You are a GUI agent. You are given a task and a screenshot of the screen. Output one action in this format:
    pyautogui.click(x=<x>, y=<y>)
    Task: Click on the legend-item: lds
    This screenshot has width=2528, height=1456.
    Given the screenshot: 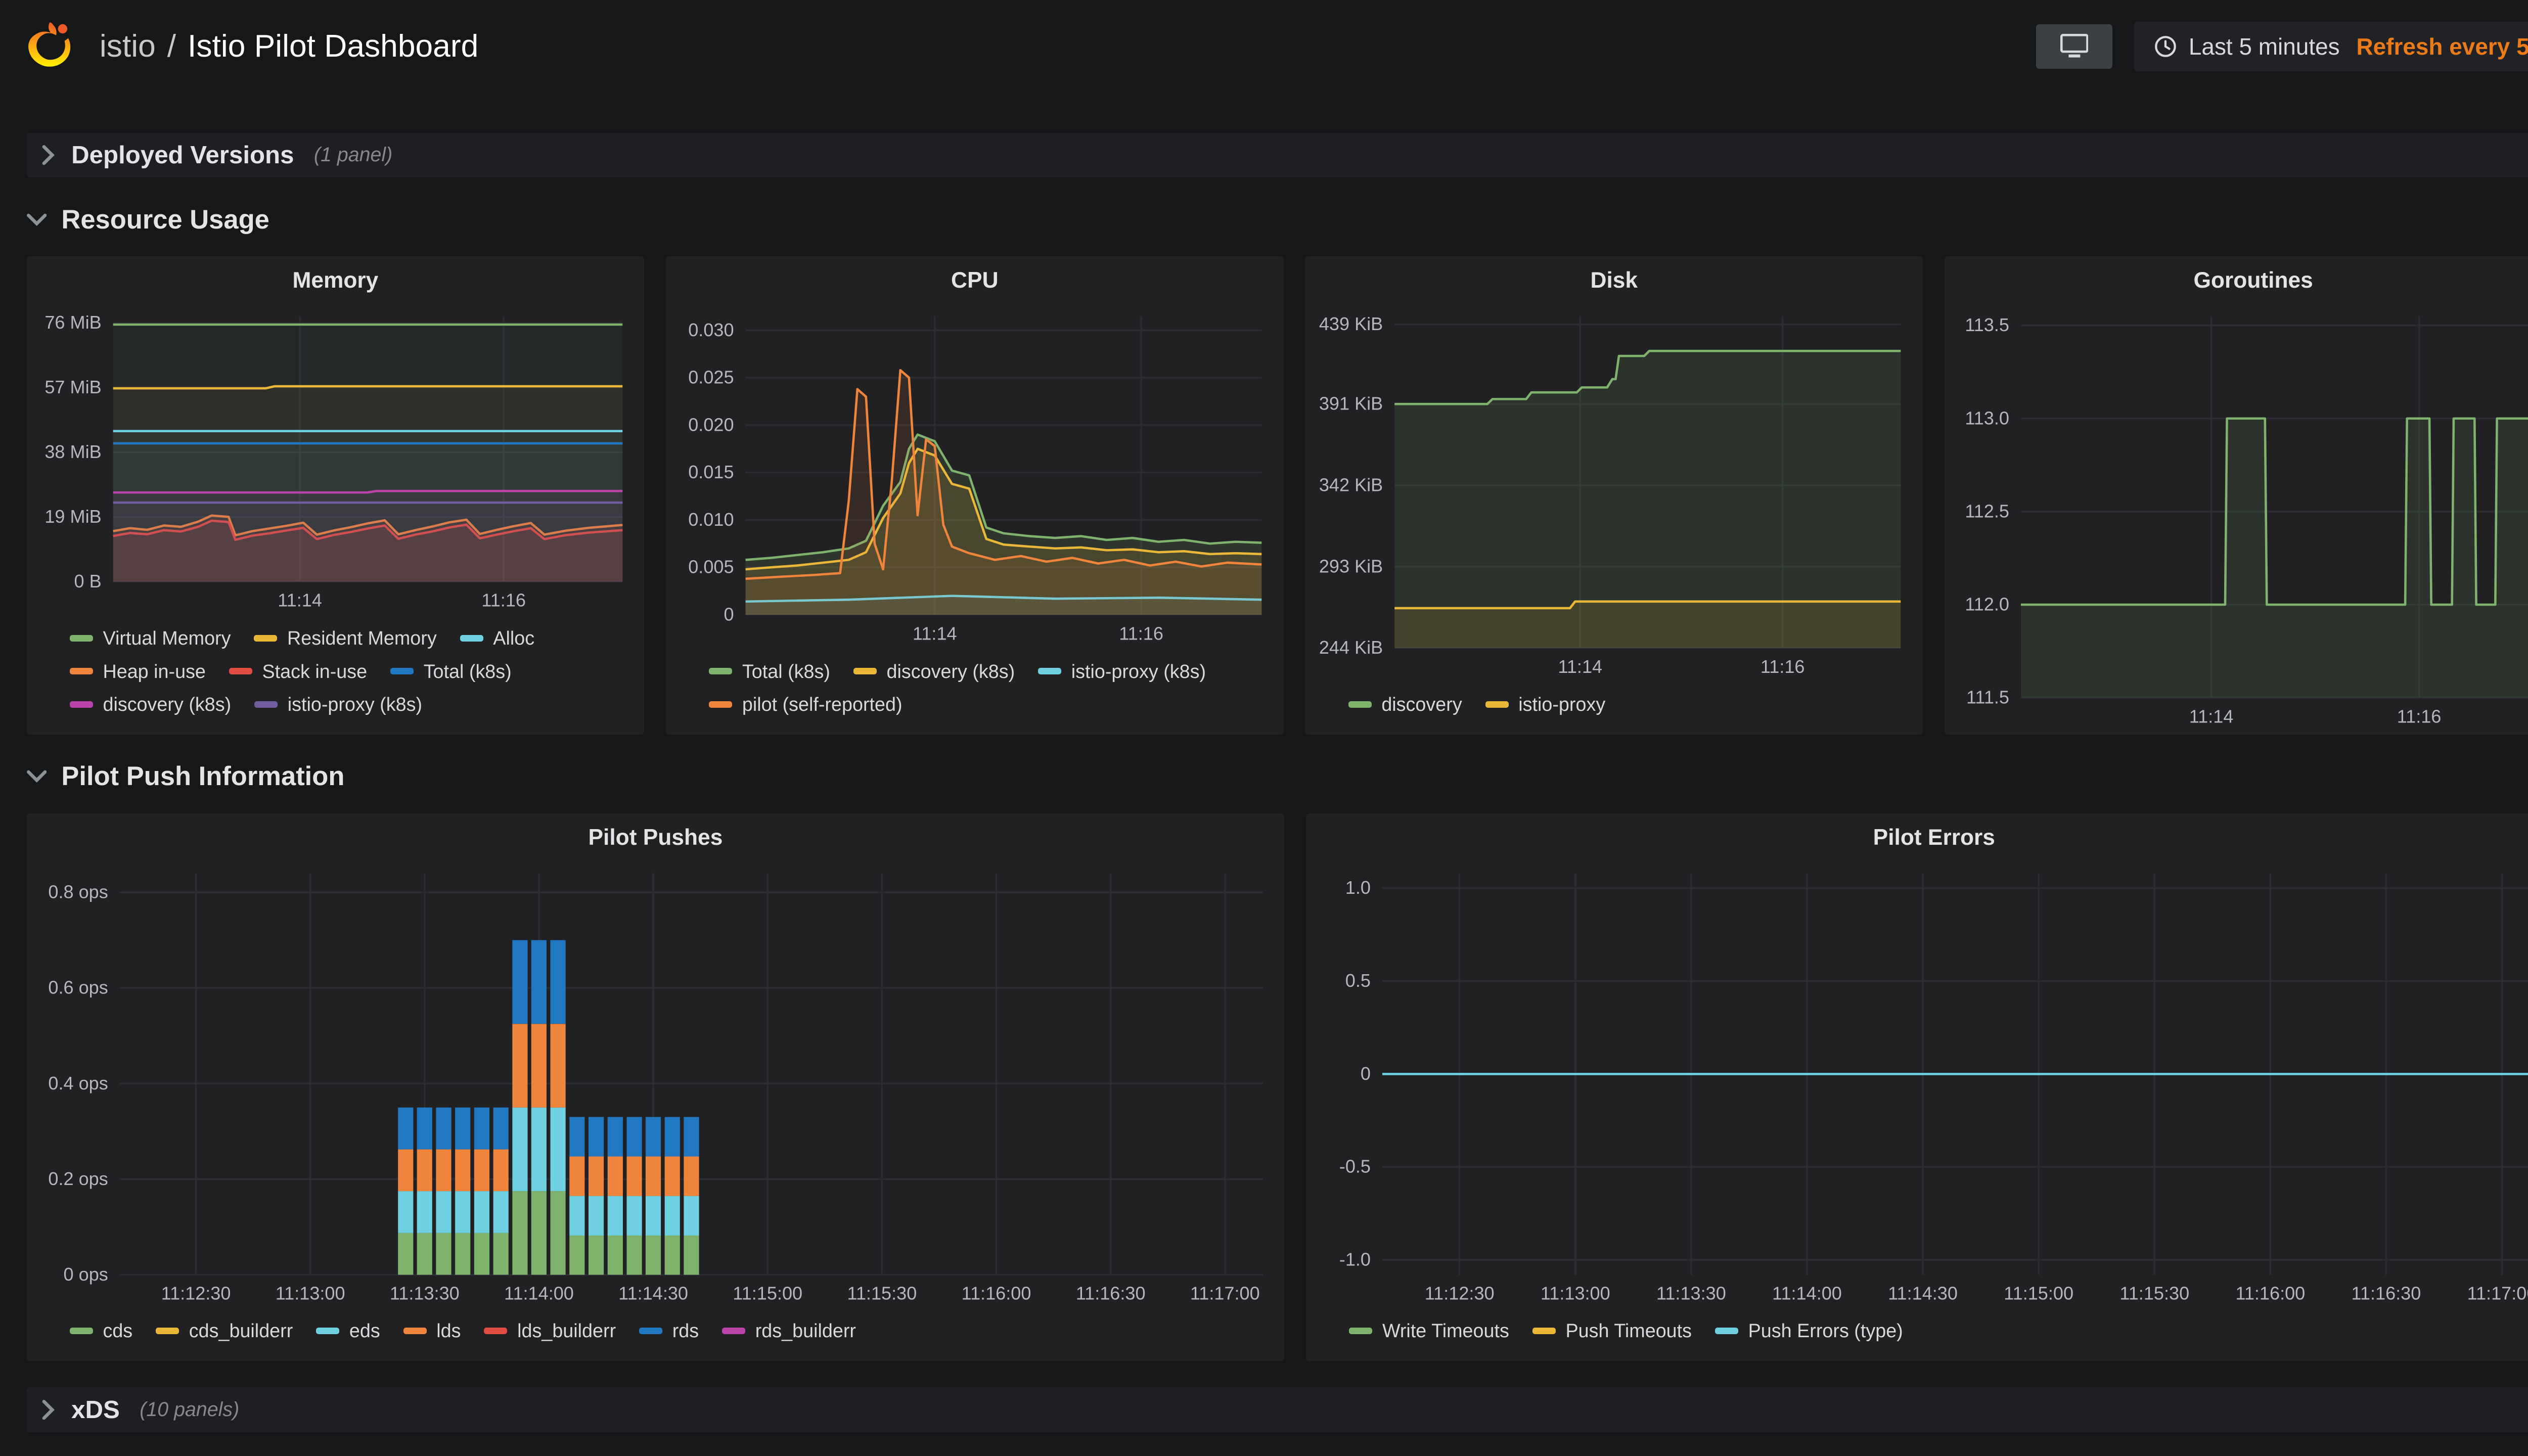 What is the action you would take?
    pyautogui.click(x=432, y=1330)
    